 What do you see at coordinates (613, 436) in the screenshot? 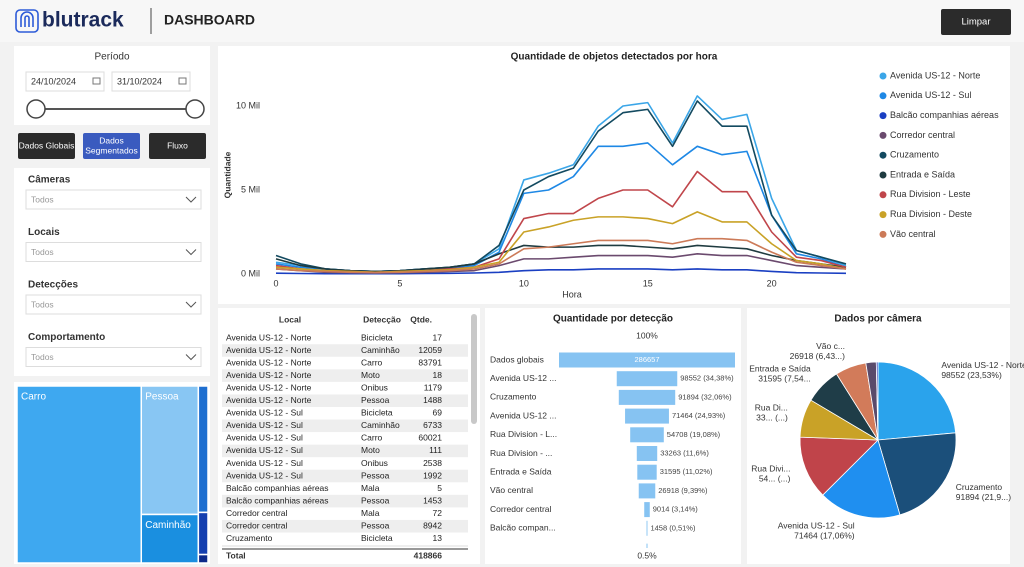
I see `funnel-card` at bounding box center [613, 436].